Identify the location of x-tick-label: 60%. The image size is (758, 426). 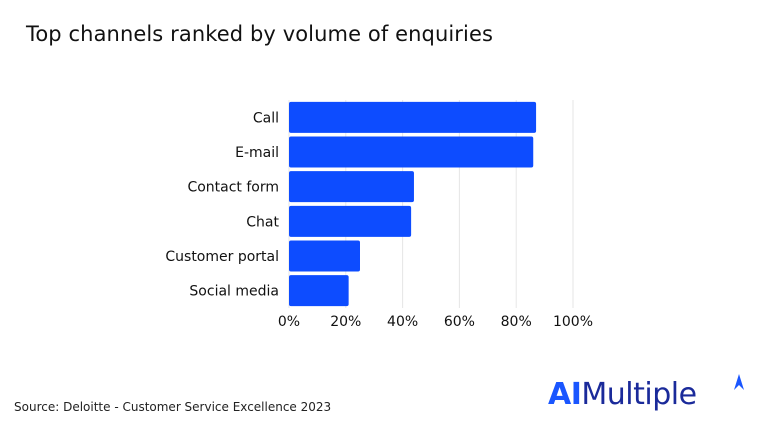
(459, 322).